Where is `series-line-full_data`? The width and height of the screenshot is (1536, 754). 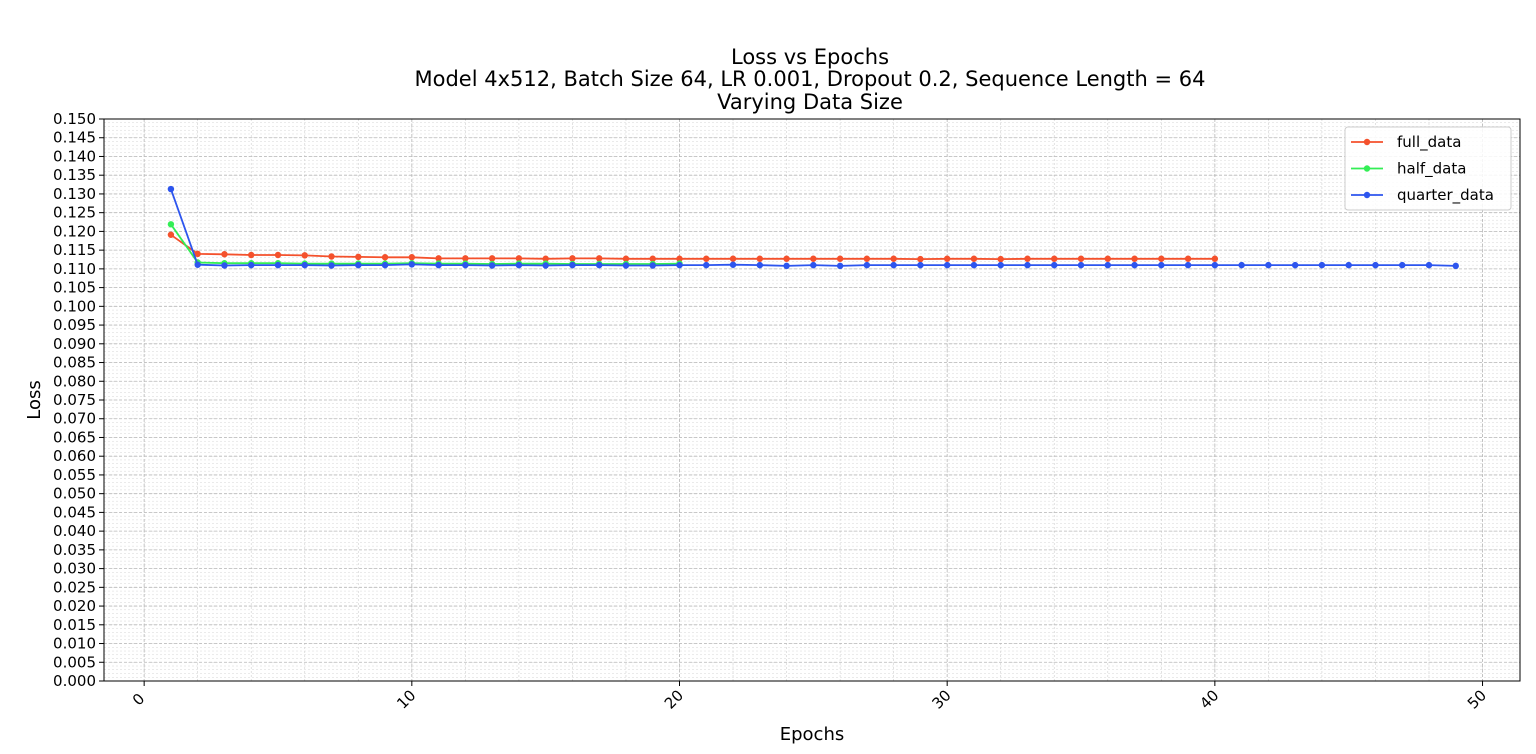 series-line-full_data is located at coordinates (692, 247).